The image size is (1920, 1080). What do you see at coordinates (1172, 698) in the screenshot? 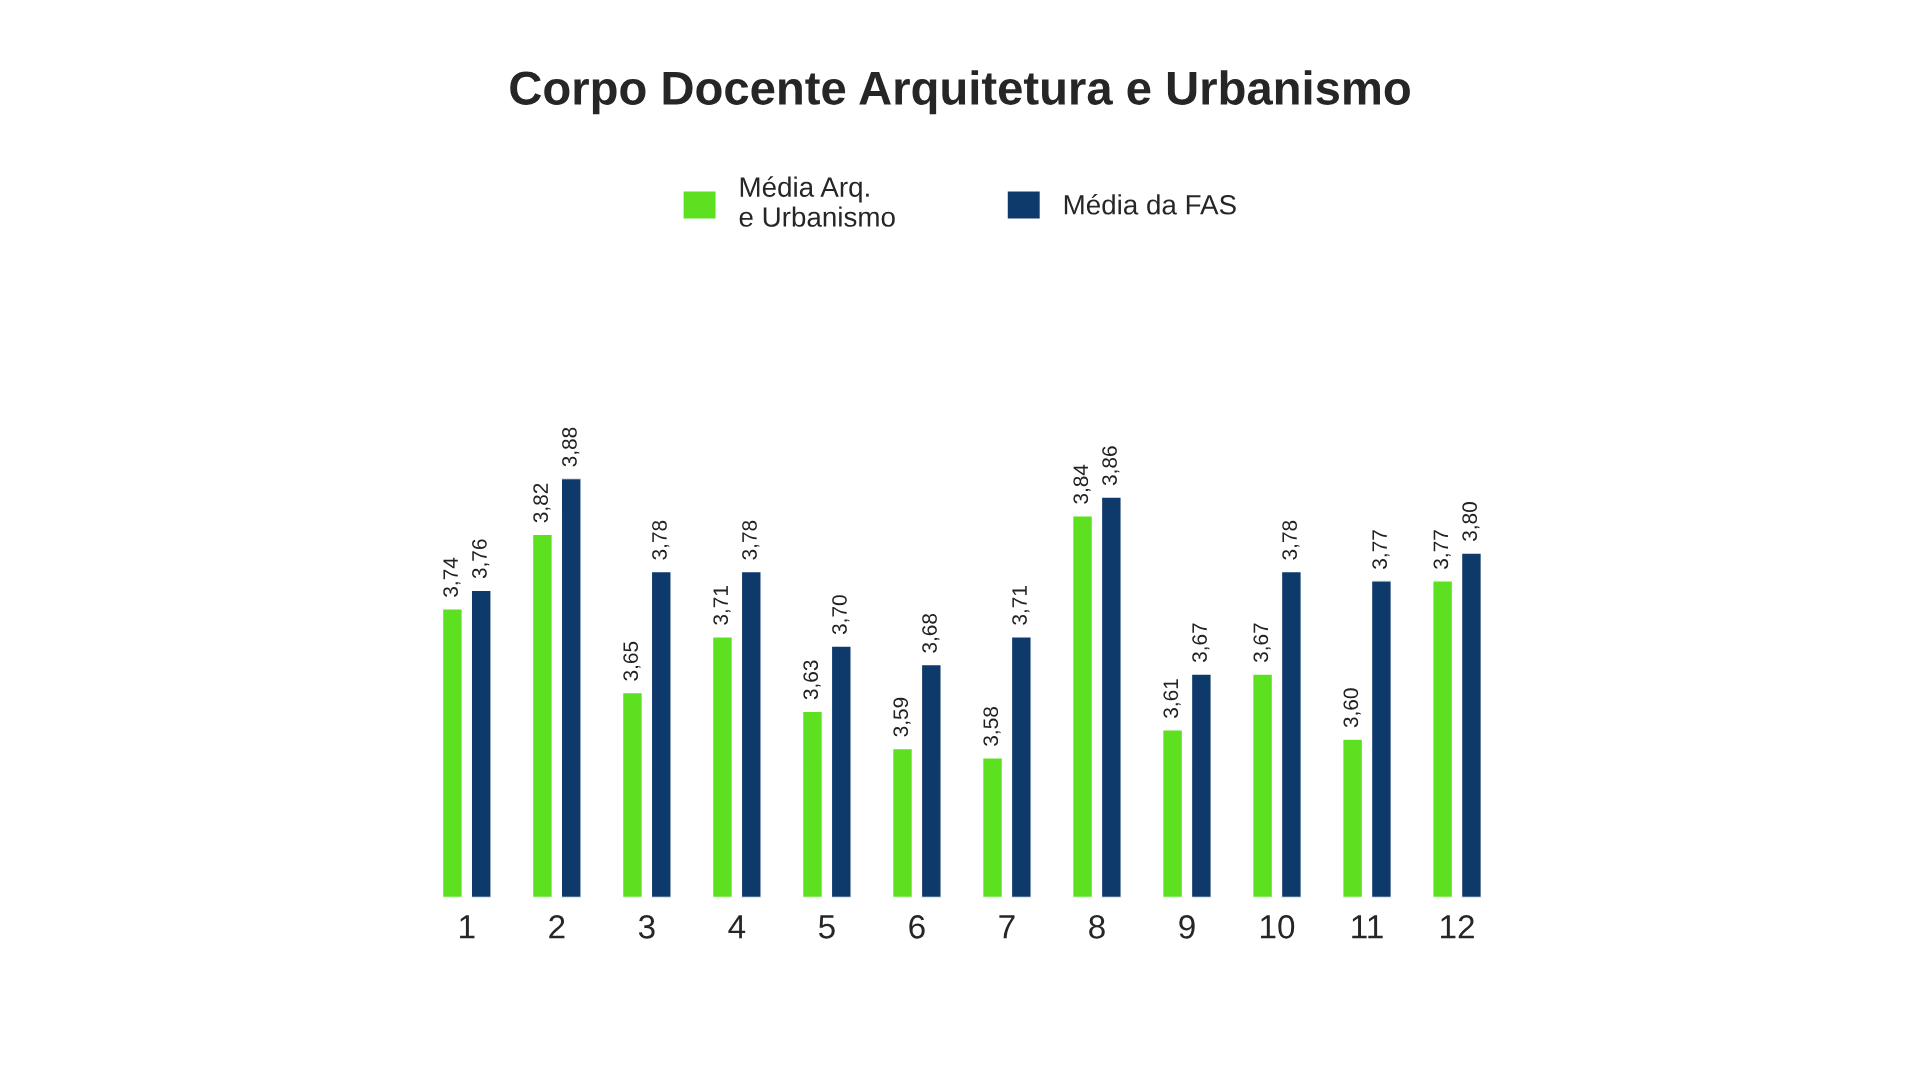
I see `data-label: 3,61` at bounding box center [1172, 698].